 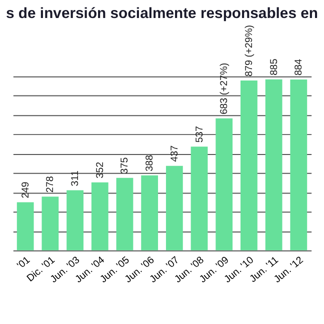 What do you see at coordinates (125, 165) in the screenshot?
I see `data-label: 375` at bounding box center [125, 165].